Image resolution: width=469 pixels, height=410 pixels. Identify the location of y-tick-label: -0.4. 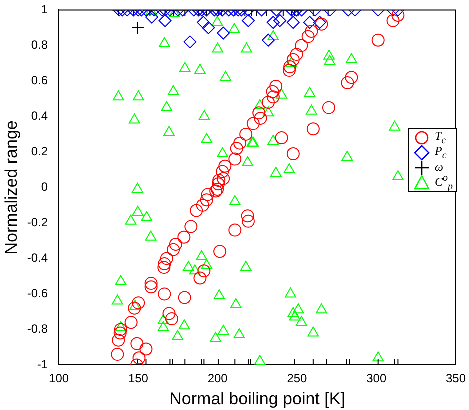
(37, 258).